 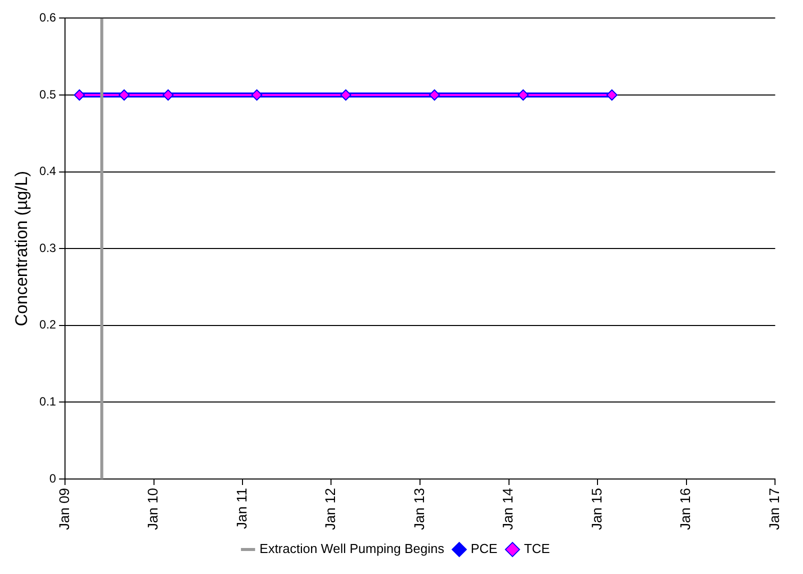 What do you see at coordinates (352, 548) in the screenshot?
I see `legend-label: Extraction Well Pumping Begins` at bounding box center [352, 548].